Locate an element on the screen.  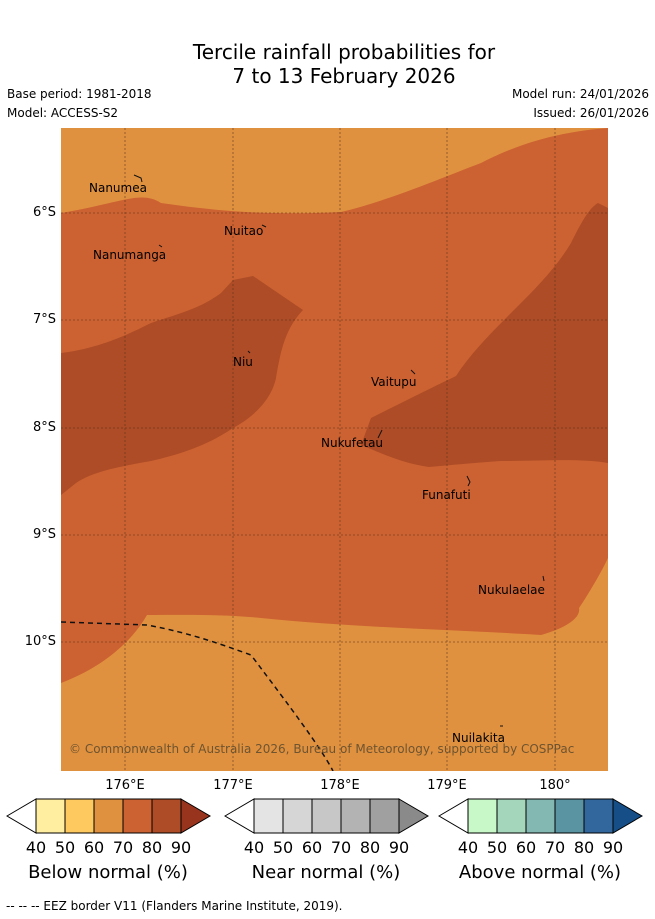
eez-border is located at coordinates (197, 696).